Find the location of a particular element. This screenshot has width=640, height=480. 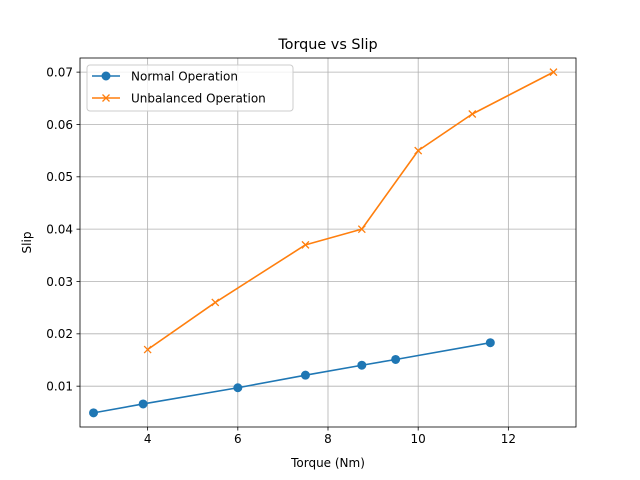

legend-entry: Normal Operation is located at coordinates (165, 76).